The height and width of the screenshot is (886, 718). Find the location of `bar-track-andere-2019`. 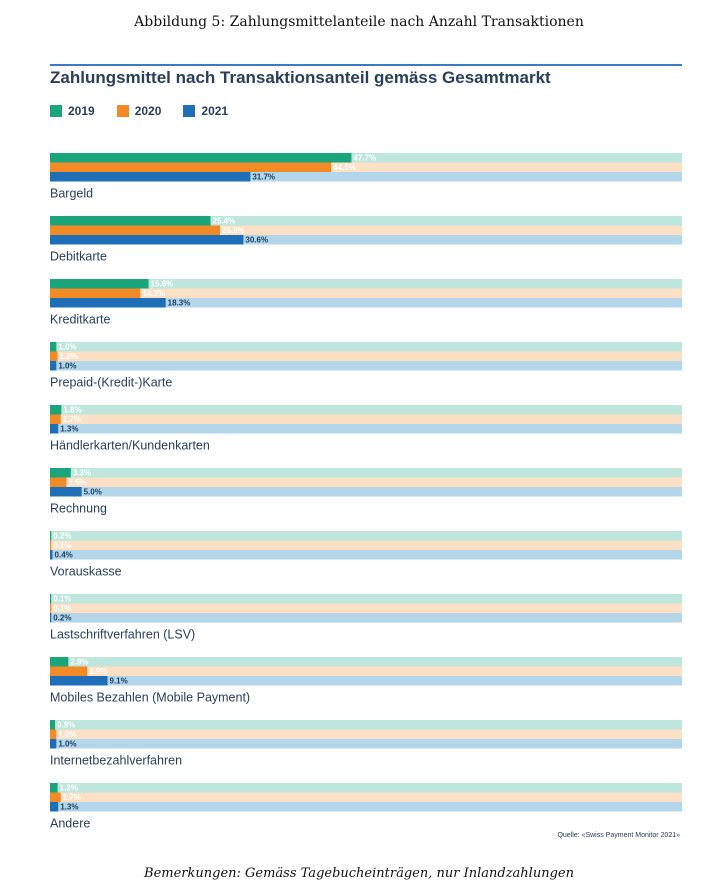

bar-track-andere-2019 is located at coordinates (366, 788).